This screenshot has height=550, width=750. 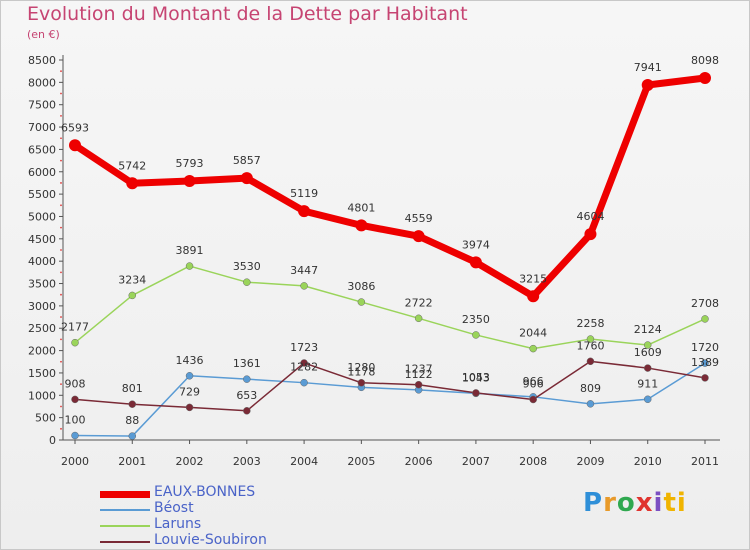 What do you see at coordinates (533, 383) in the screenshot?
I see `data-label: 906` at bounding box center [533, 383].